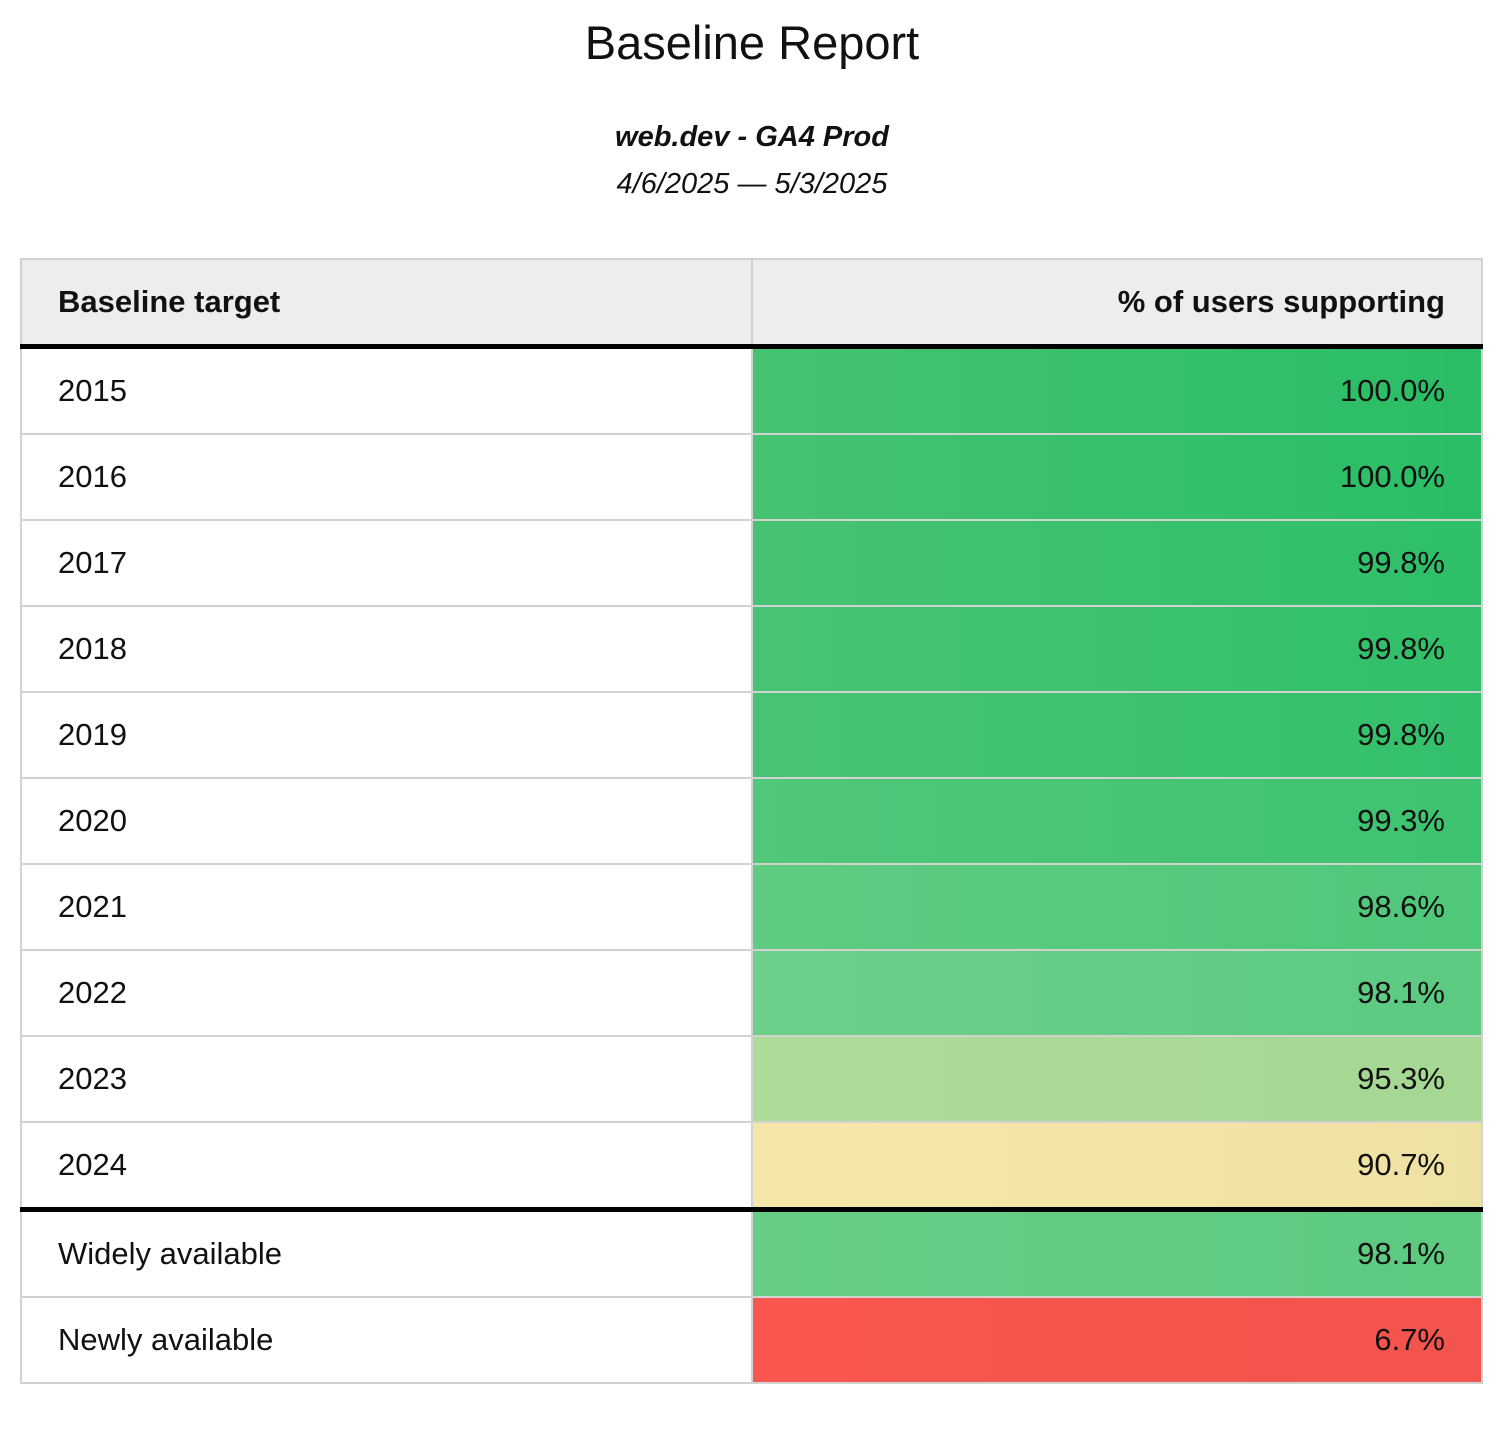 This screenshot has height=1442, width=1504. What do you see at coordinates (386, 906) in the screenshot?
I see `baseline-target-cell: 2021` at bounding box center [386, 906].